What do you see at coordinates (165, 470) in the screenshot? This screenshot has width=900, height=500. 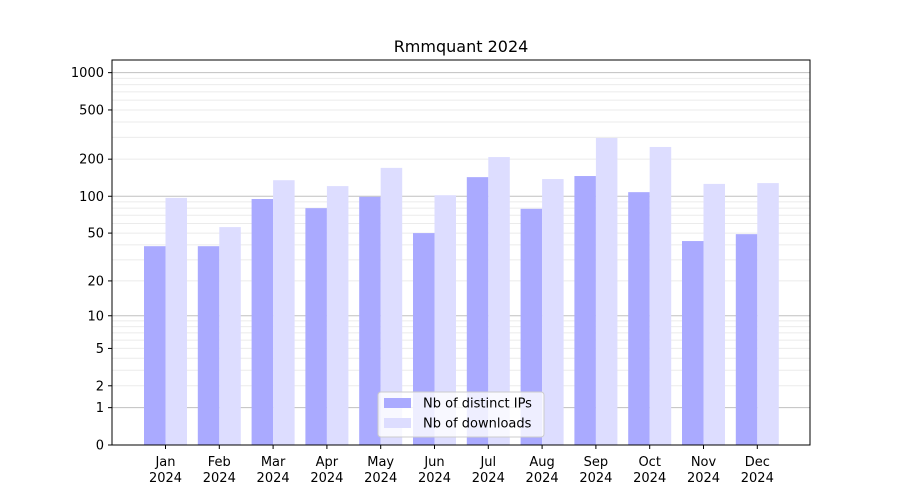 I see `x-tick-label: Jan 2024` at bounding box center [165, 470].